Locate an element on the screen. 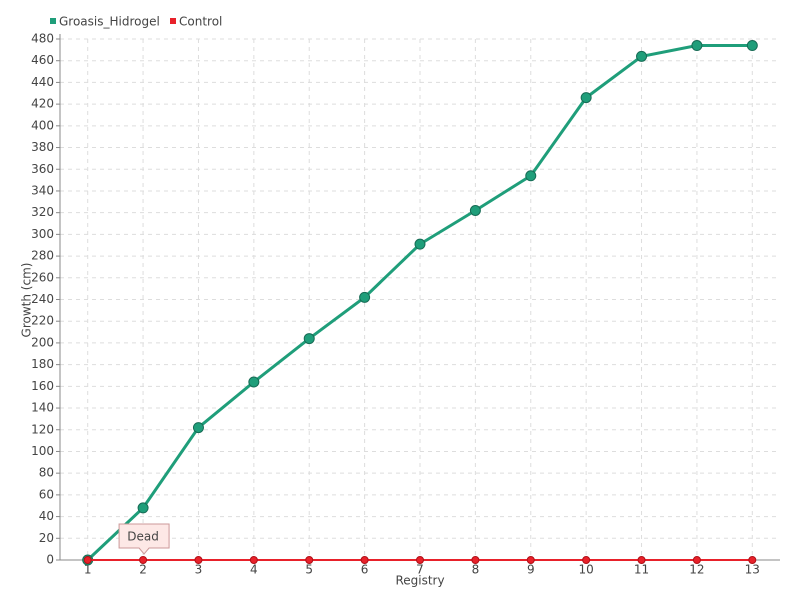 Image resolution: width=800 pixels, height=600 pixels. y-tick-label: 320 is located at coordinates (42, 212).